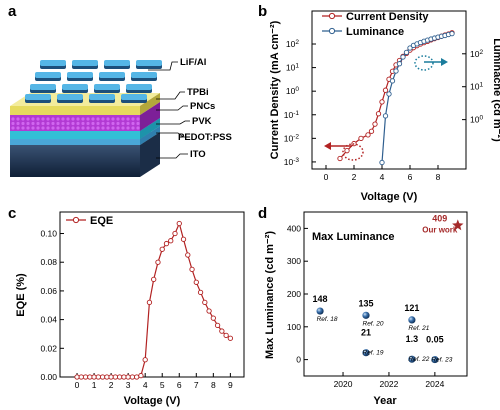 This screenshot has width=500, height=410. I want to click on label-ito: ITO, so click(198, 154).